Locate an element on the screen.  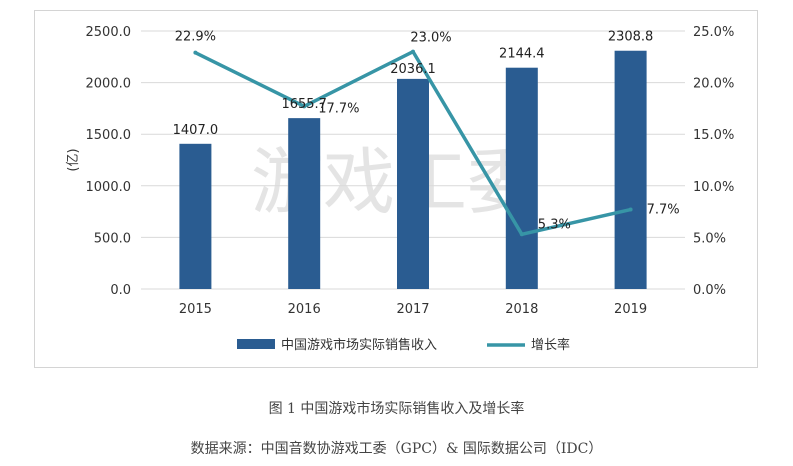
legend-label: 增长率 is located at coordinates (550, 345).